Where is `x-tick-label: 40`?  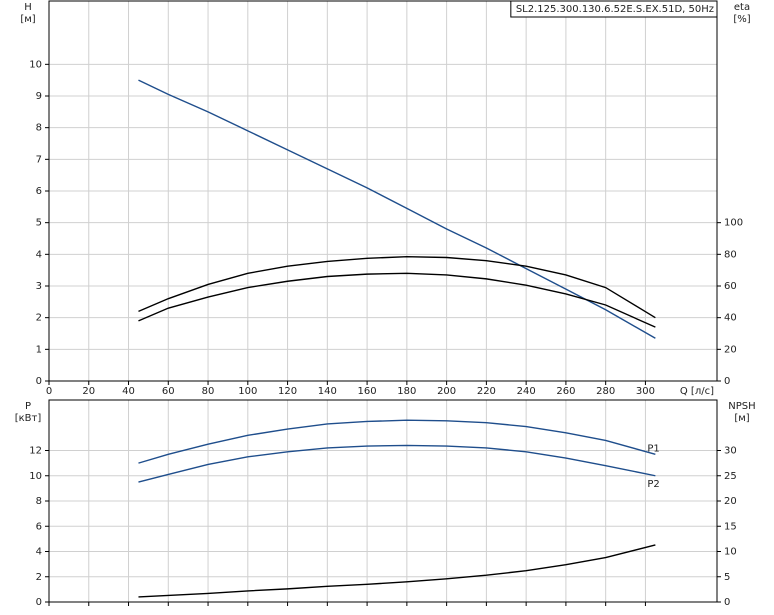
x-tick-label: 40 is located at coordinates (128, 391).